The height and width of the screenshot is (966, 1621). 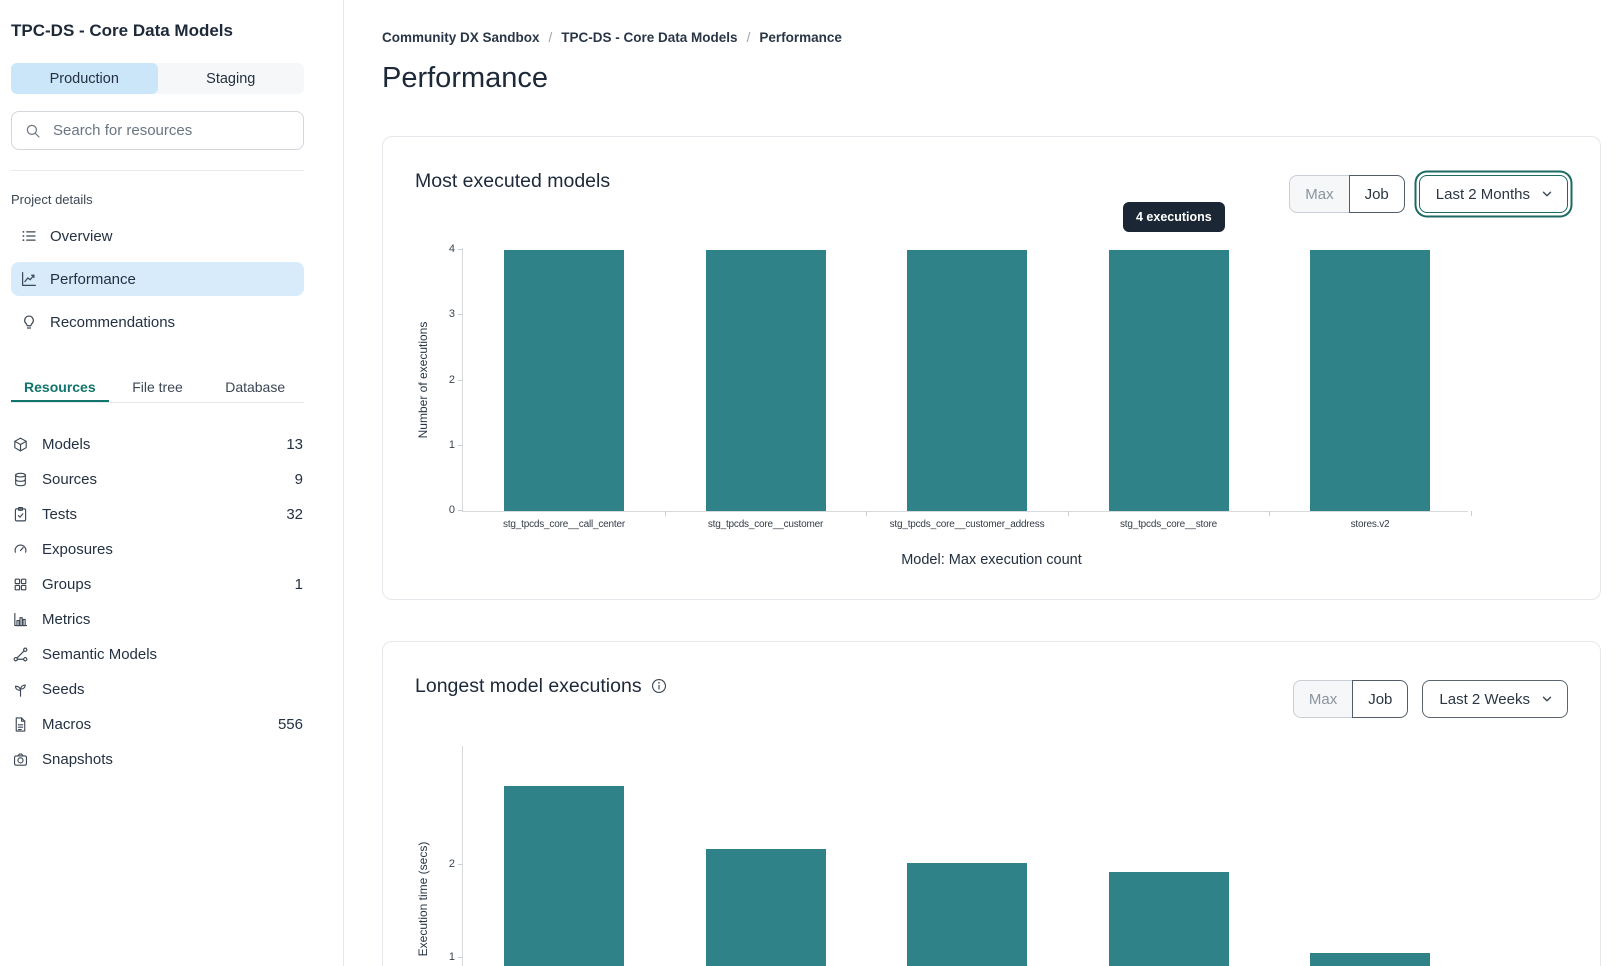 What do you see at coordinates (659, 686) in the screenshot?
I see `info-icon` at bounding box center [659, 686].